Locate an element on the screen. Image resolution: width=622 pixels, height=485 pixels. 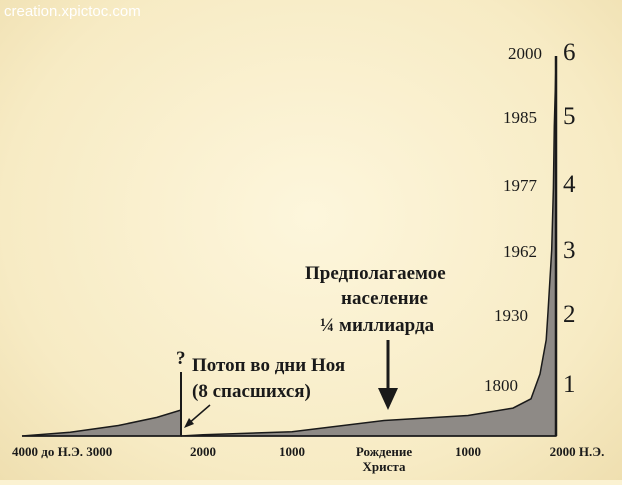
flood-pointer-arrowhead is located at coordinates (189, 423).